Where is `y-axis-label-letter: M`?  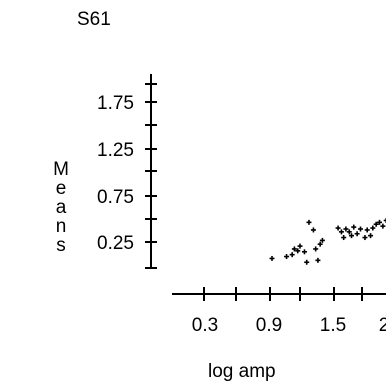 y-axis-label-letter: M is located at coordinates (61, 169).